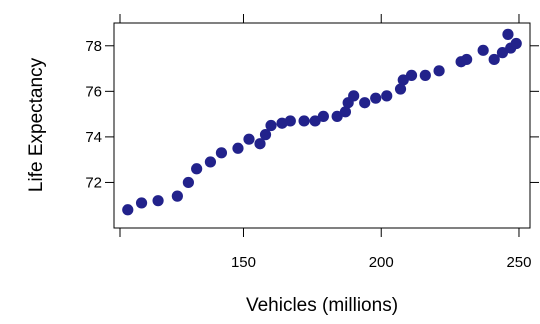  What do you see at coordinates (243, 262) in the screenshot?
I see `x-tick-label: 150` at bounding box center [243, 262].